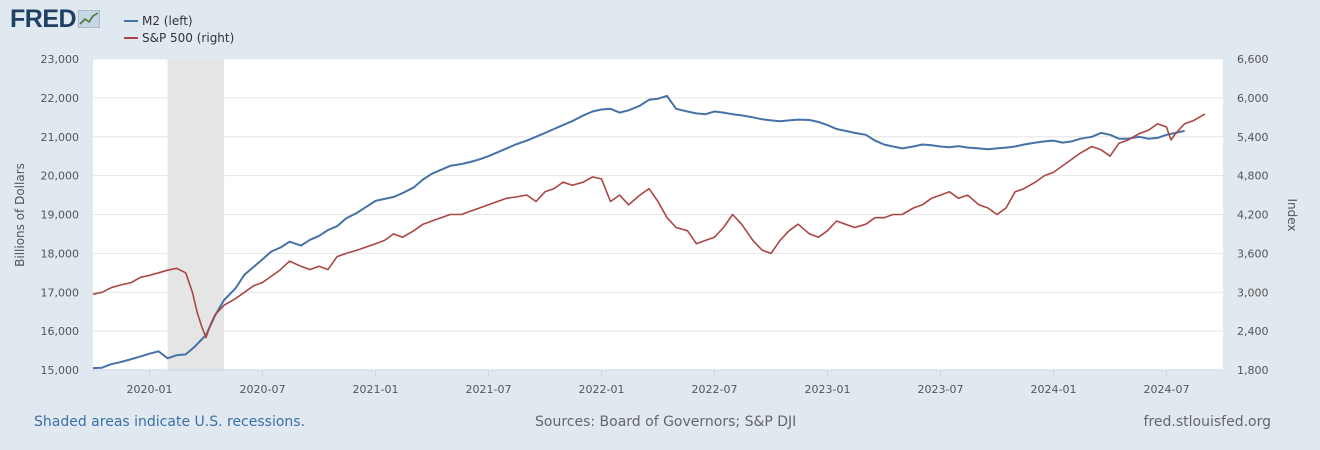 This screenshot has width=1320, height=450. Describe the element at coordinates (167, 20) in the screenshot. I see `legend-label-m2: M2 (left)` at that location.